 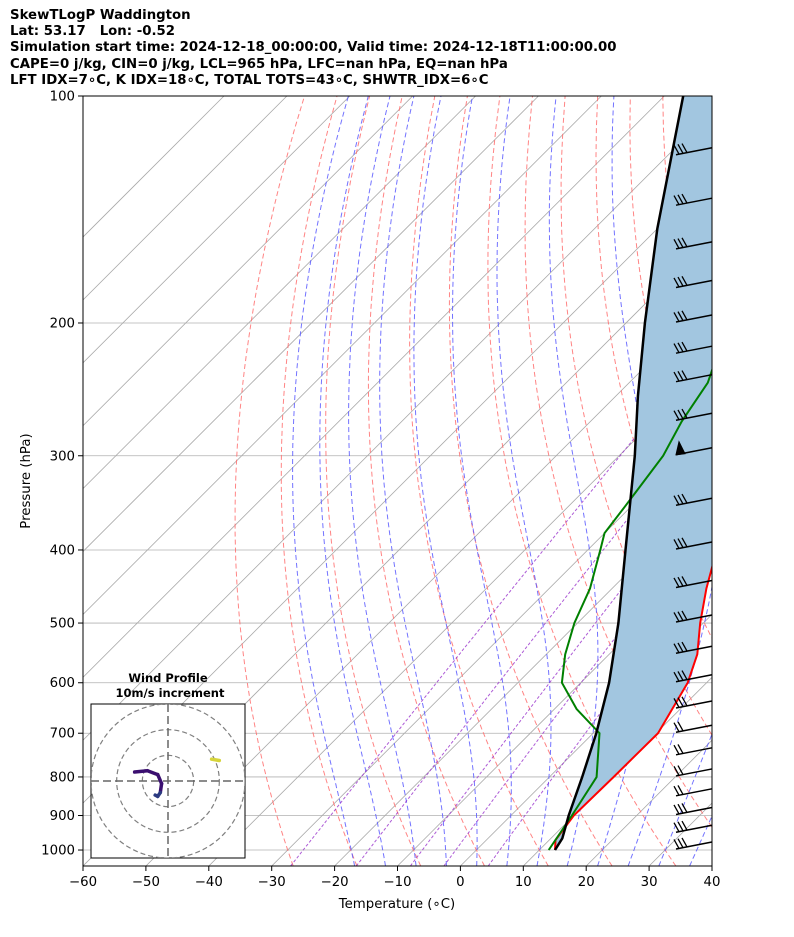 I want to click on x-tick-label: 40, so click(x=712, y=882).